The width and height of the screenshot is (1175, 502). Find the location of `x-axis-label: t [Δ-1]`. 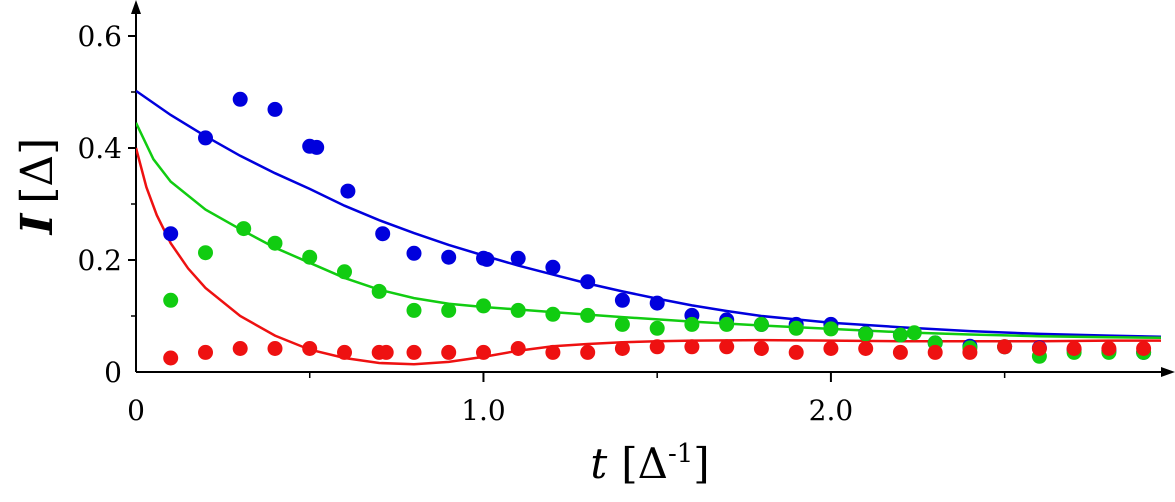

x-axis-label: t [Δ-1] is located at coordinates (649, 463).